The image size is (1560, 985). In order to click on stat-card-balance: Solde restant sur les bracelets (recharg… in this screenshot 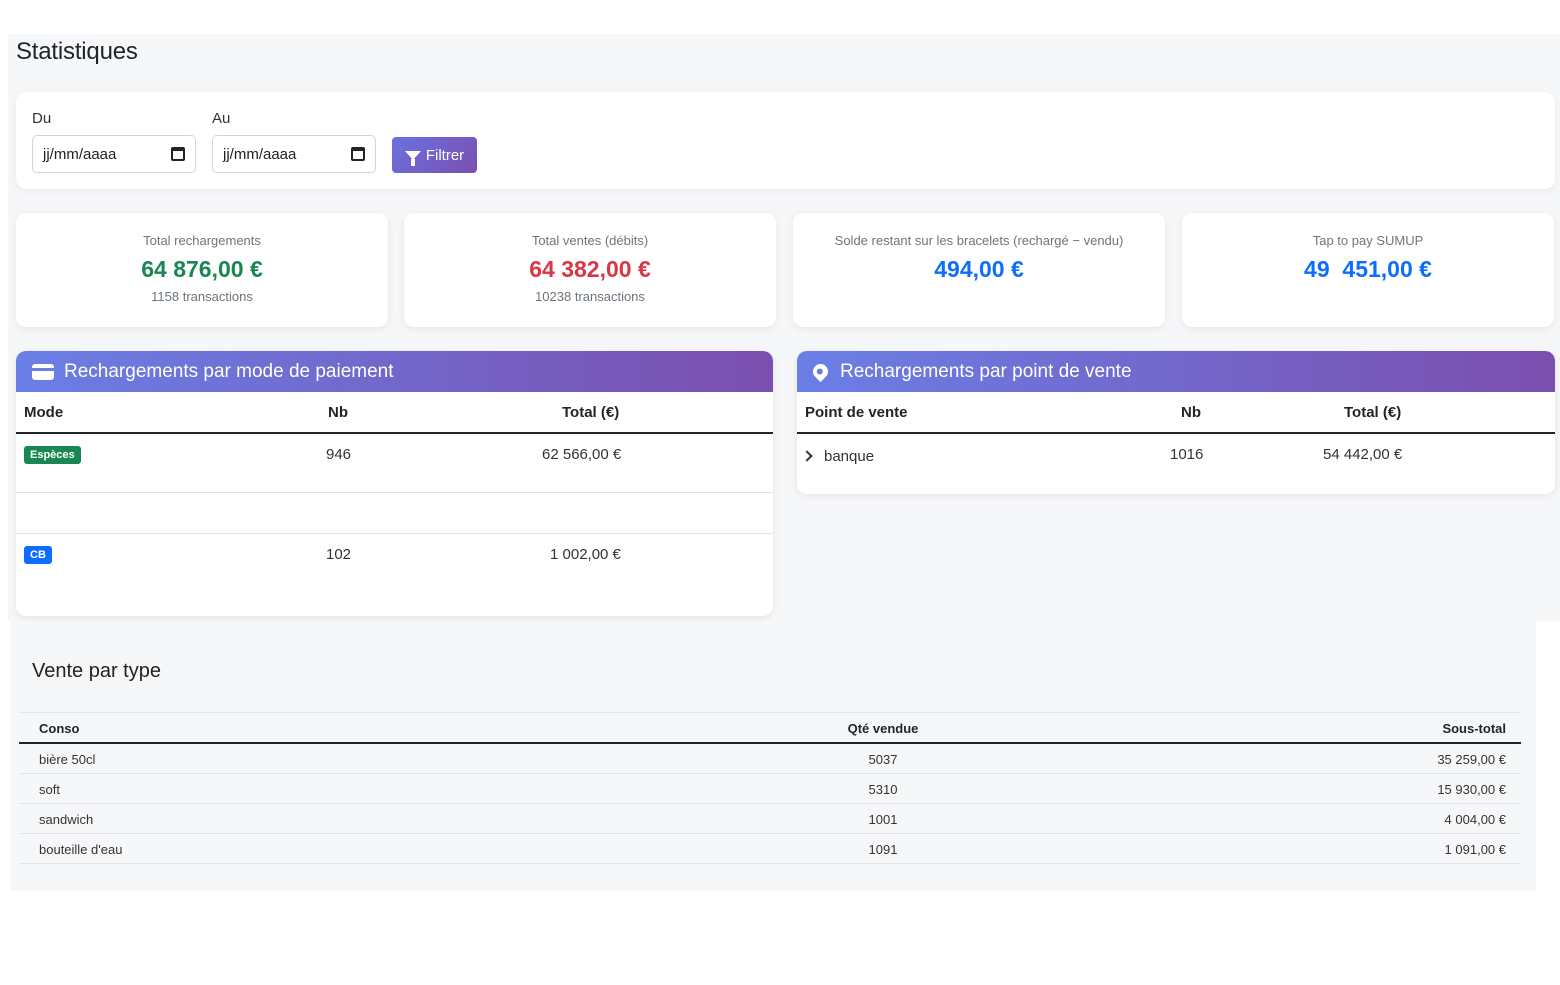, I will do `click(979, 270)`.